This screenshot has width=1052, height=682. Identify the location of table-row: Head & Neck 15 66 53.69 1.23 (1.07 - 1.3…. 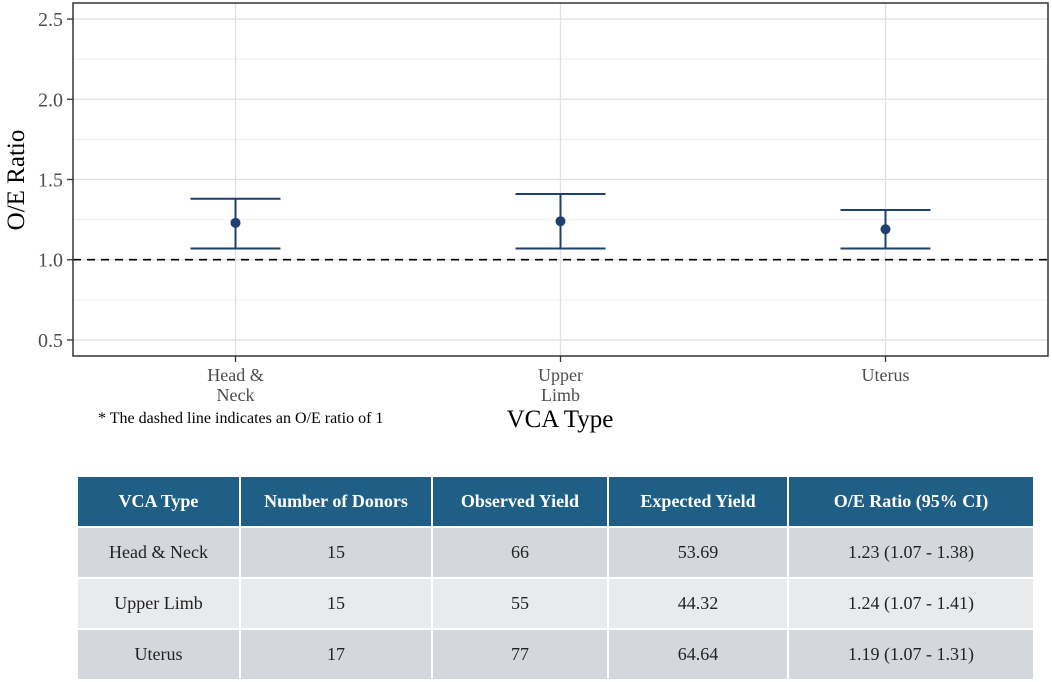
(555, 552).